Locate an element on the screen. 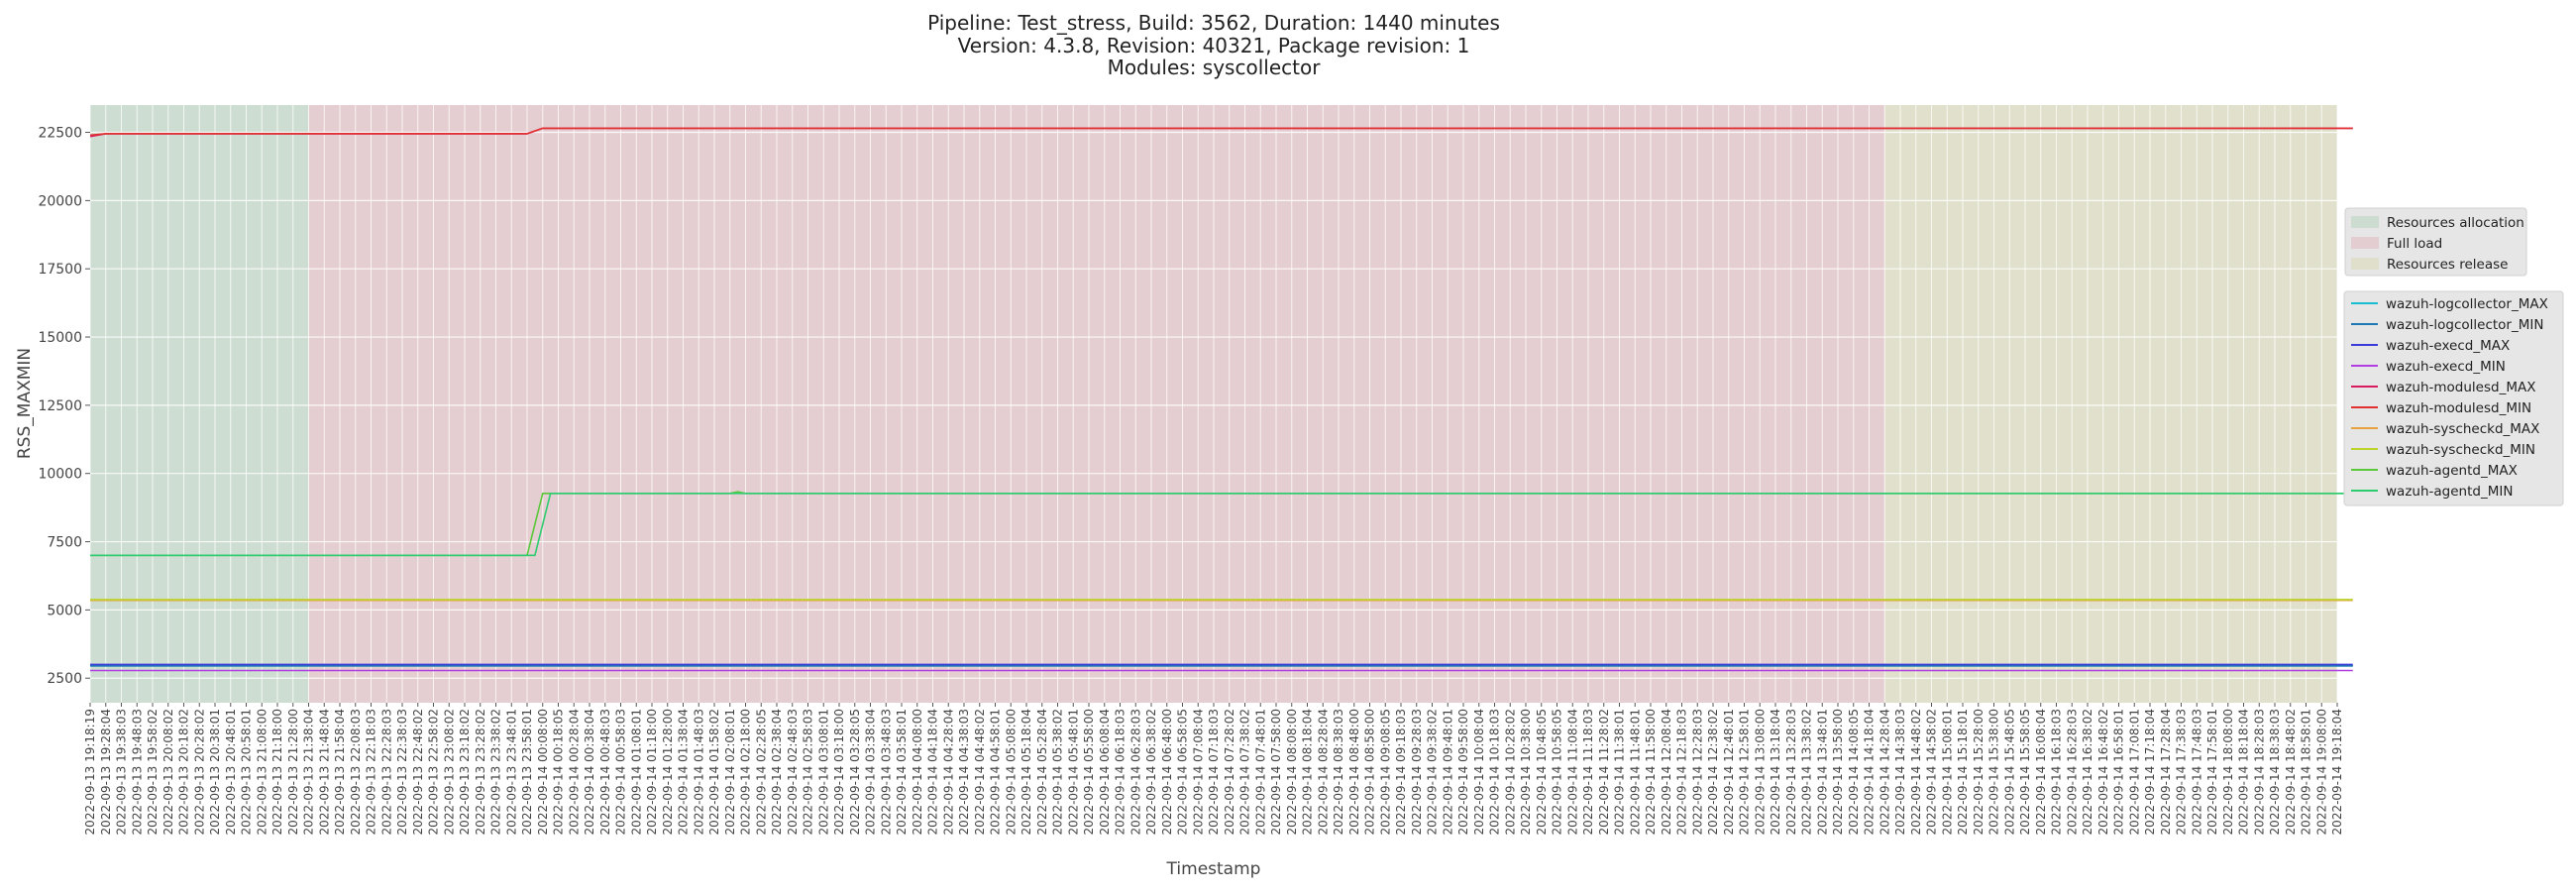  x-tick-label: 2022-09-14 04:38:03 is located at coordinates (964, 772).